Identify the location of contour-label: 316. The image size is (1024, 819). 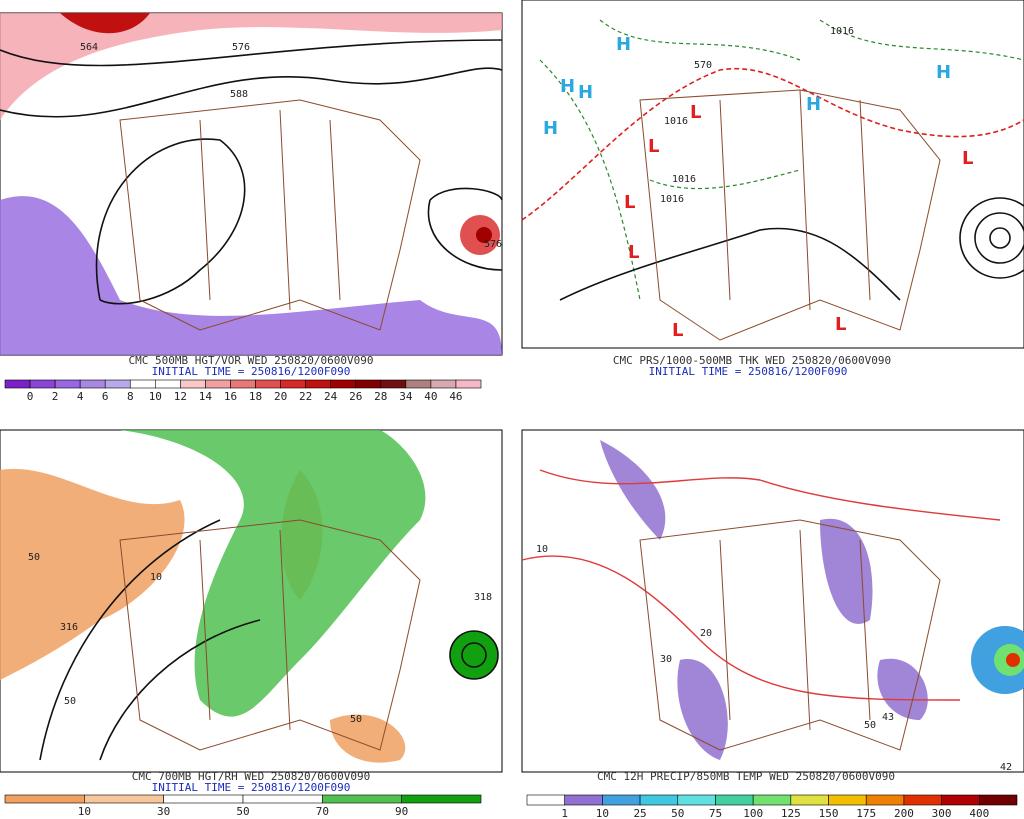
(69, 627).